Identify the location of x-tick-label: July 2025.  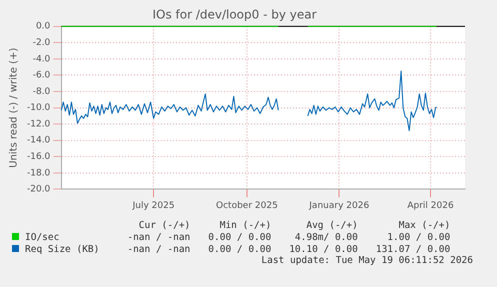
(153, 205).